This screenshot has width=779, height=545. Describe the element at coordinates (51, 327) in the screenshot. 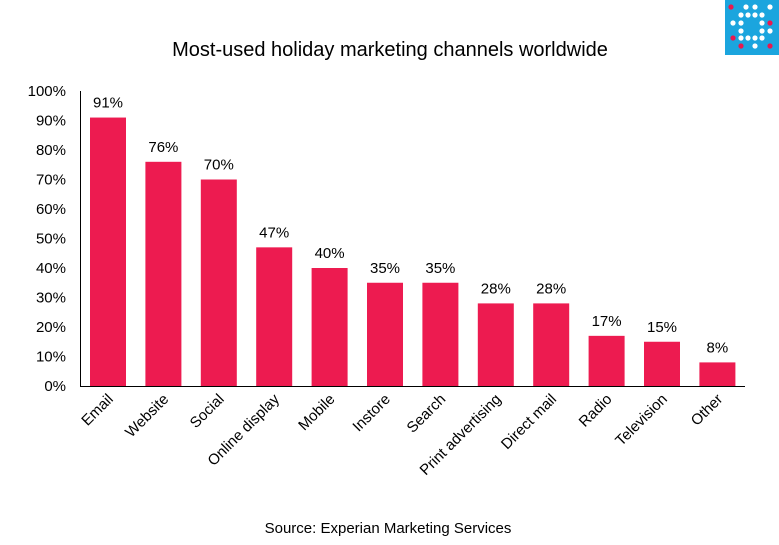

I see `y-tick-label: 20%` at that location.